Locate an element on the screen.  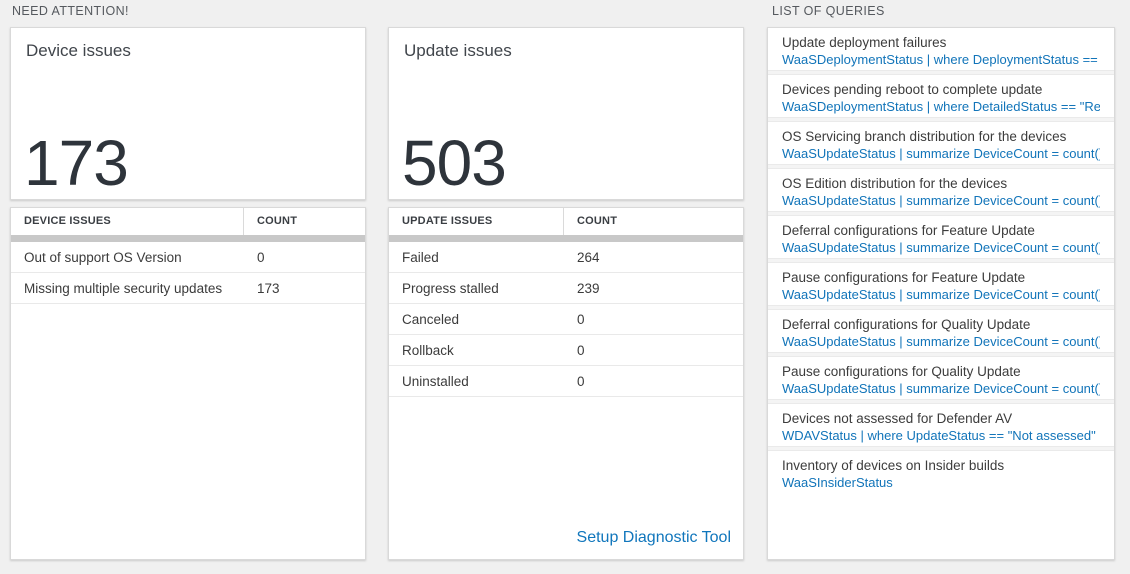
table-row: Out of support OS Version 0 is located at coordinates (188, 257).